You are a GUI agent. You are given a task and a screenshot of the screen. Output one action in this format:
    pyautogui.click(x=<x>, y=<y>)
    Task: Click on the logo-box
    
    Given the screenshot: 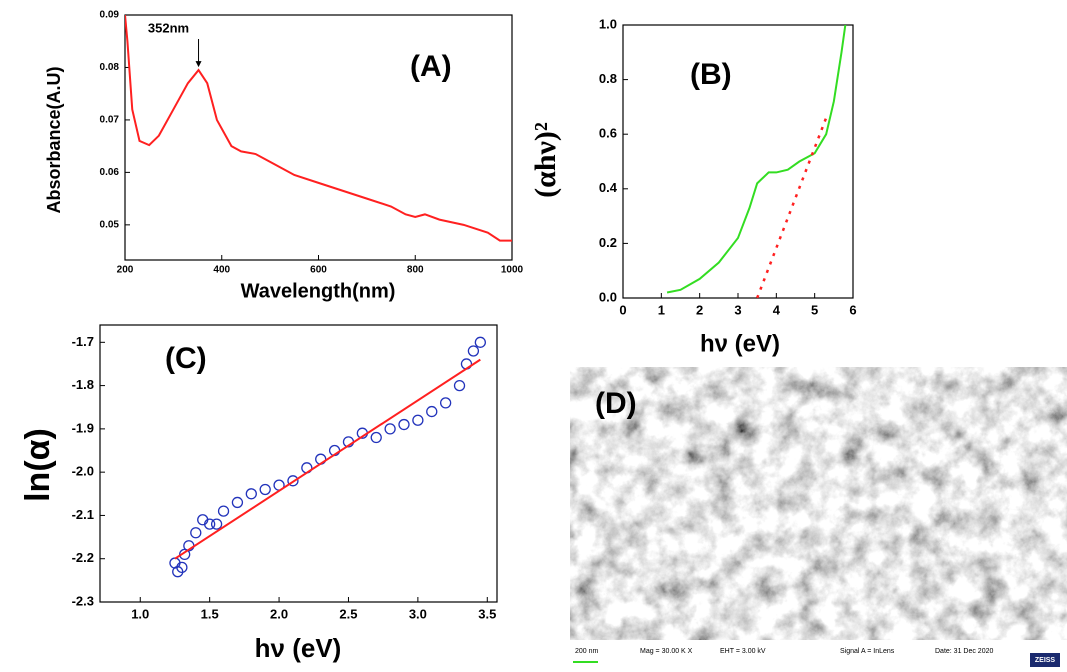 What is the action you would take?
    pyautogui.click(x=1045, y=660)
    